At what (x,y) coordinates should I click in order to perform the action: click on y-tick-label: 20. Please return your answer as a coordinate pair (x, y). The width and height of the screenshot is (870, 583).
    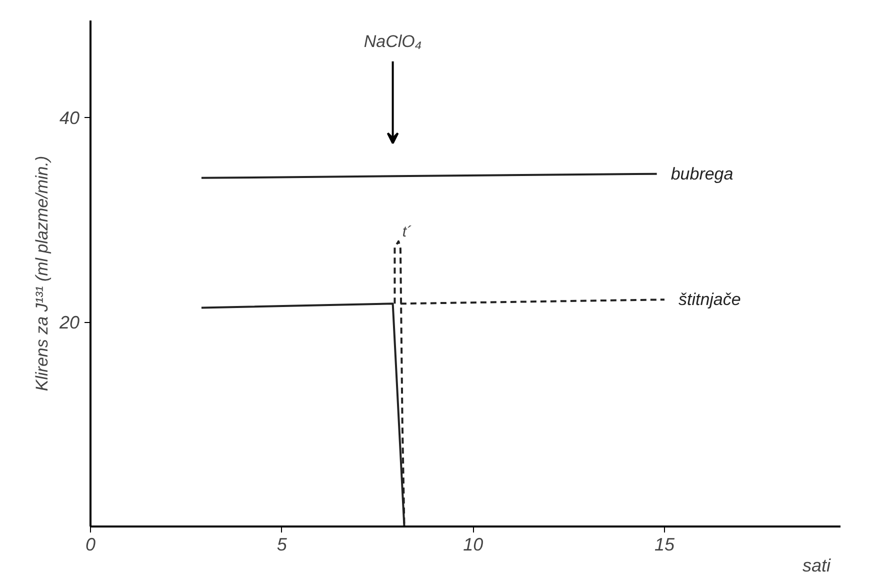
    Looking at the image, I should click on (69, 322).